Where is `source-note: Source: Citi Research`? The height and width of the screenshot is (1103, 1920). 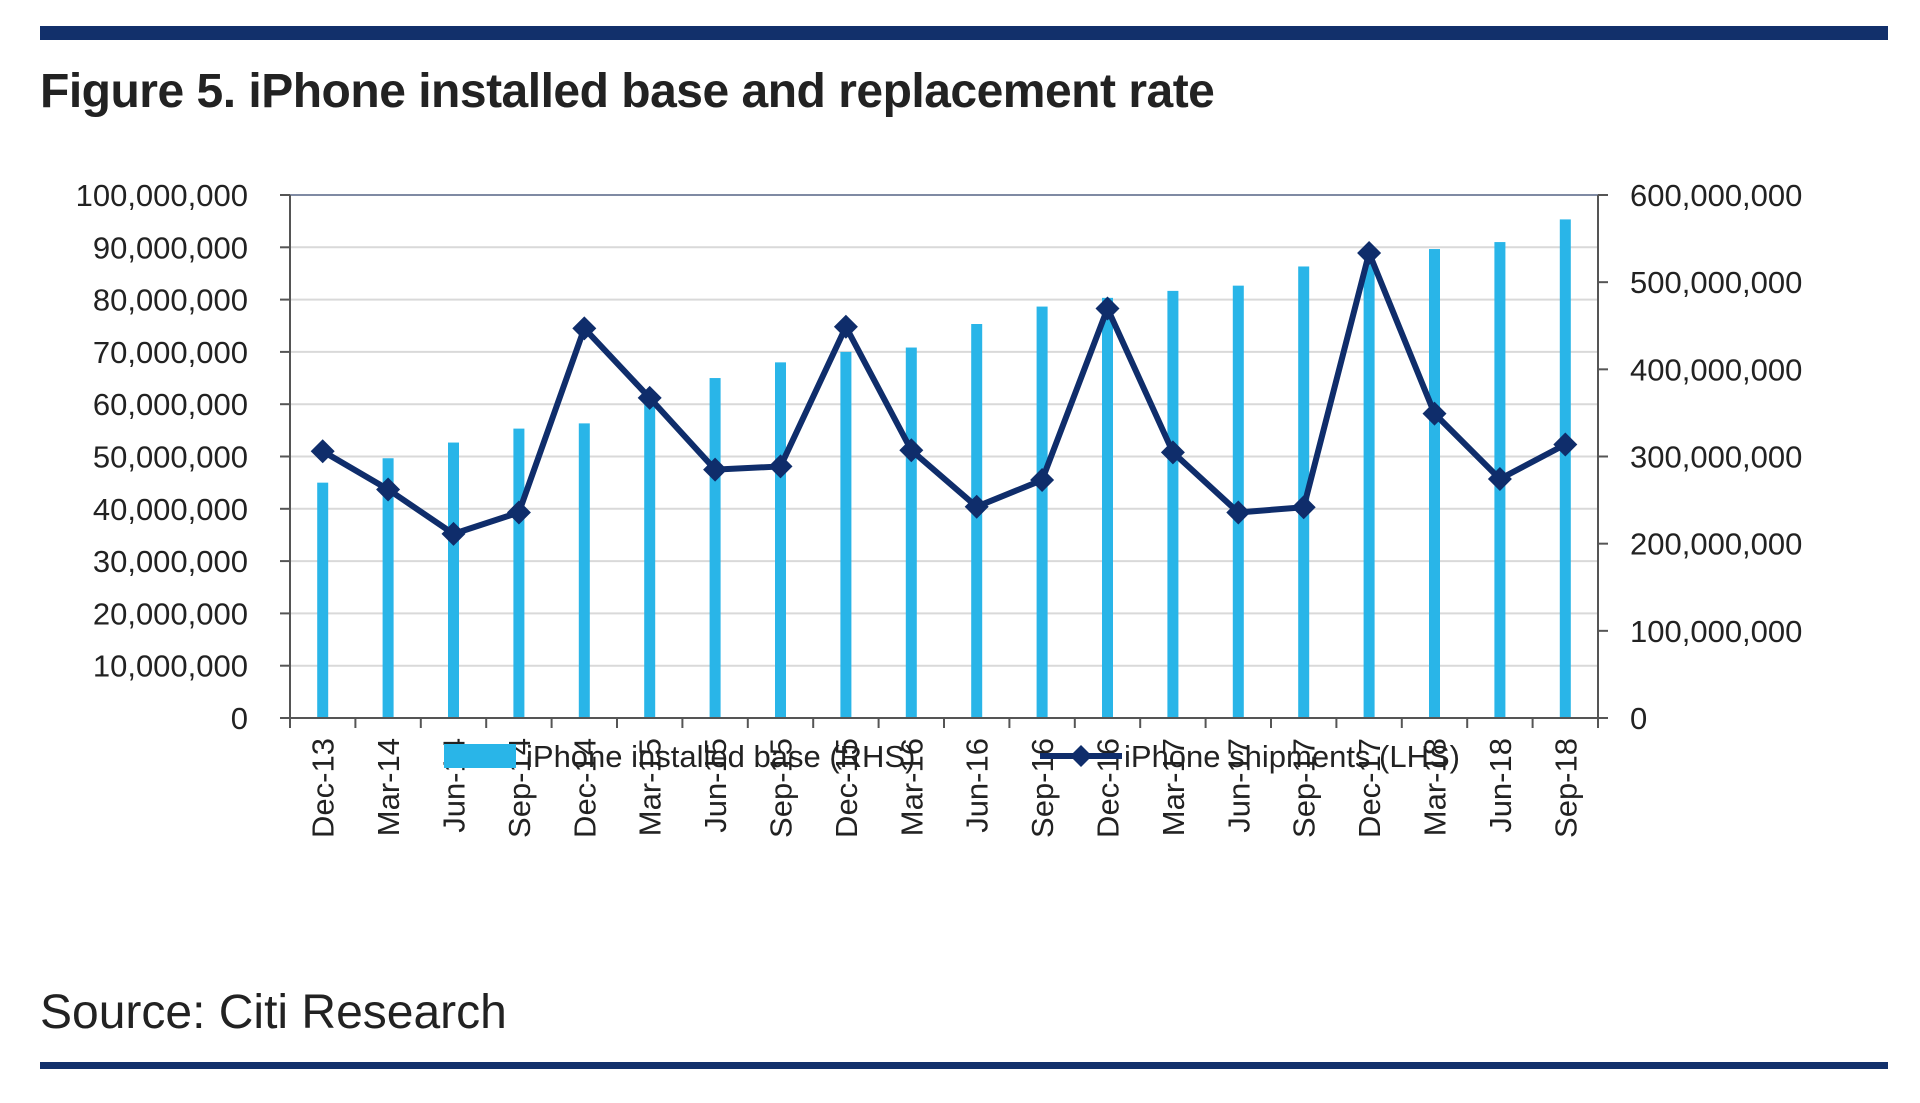 source-note: Source: Citi Research is located at coordinates (273, 1012).